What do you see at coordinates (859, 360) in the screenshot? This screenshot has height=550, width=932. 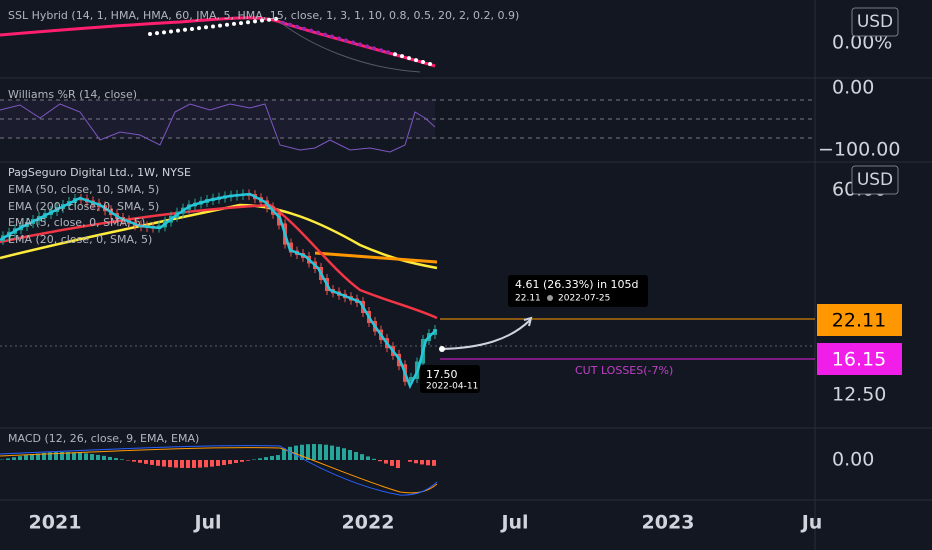 I see `stop-price: 16.15` at bounding box center [859, 360].